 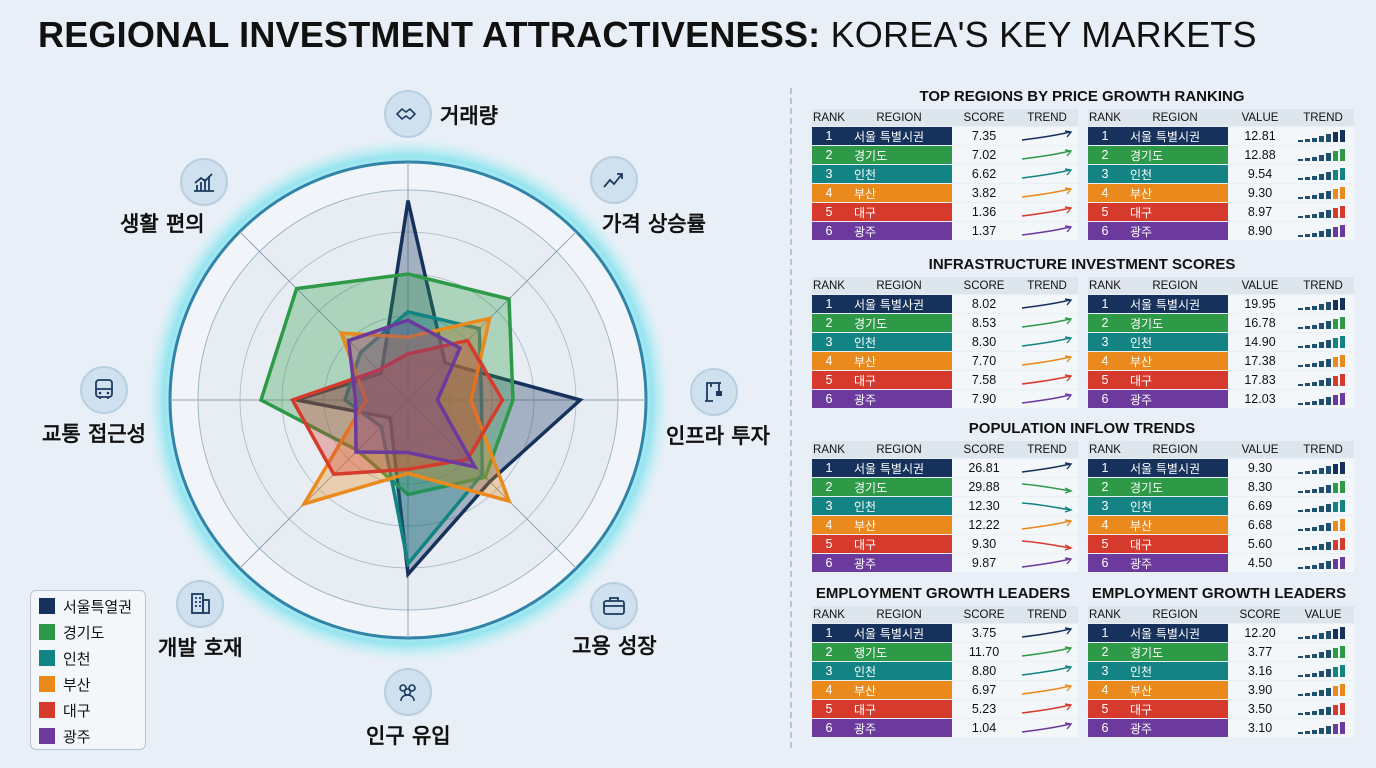 I want to click on table-row: 5 대구 9.30, so click(x=945, y=544).